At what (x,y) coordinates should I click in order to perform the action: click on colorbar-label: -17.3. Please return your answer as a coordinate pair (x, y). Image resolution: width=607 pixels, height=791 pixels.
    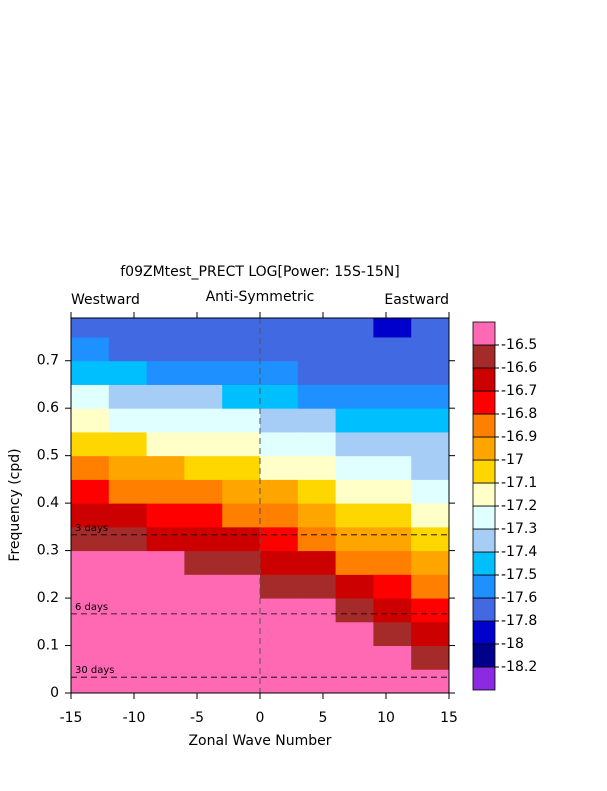
    Looking at the image, I should click on (519, 529).